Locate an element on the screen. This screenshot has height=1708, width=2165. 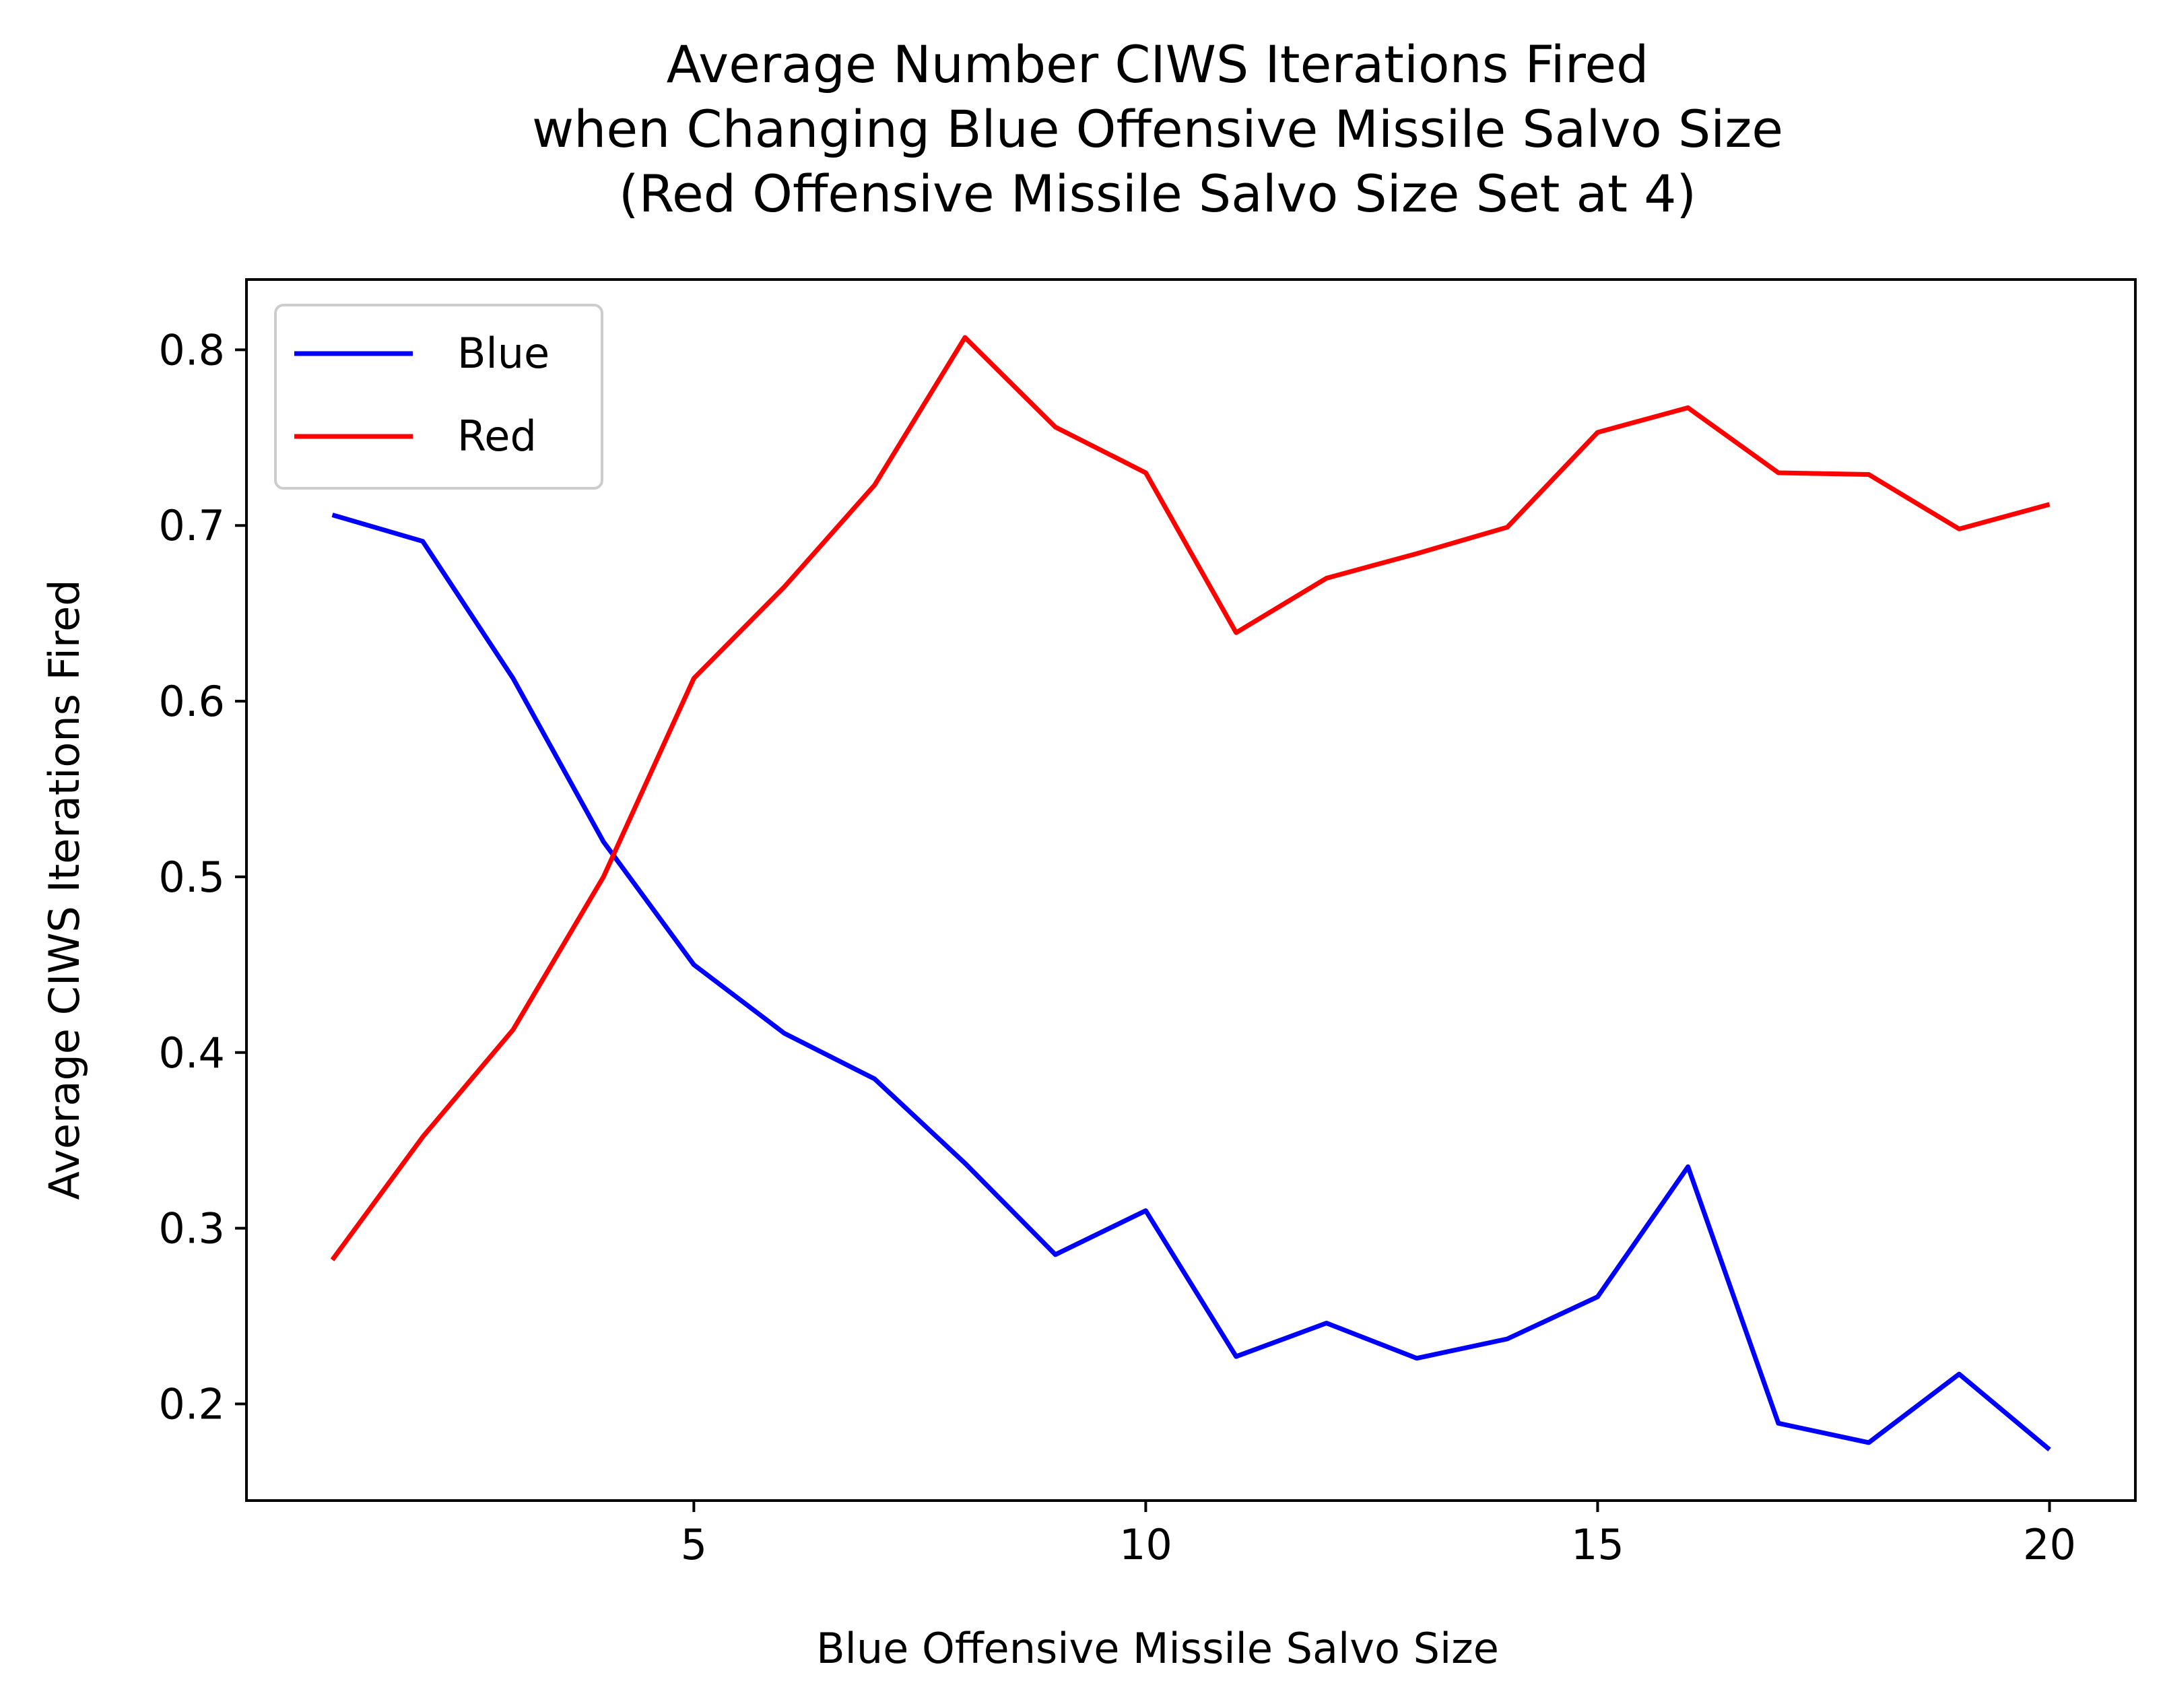
y-tick-label: 0.6 is located at coordinates (191, 702).